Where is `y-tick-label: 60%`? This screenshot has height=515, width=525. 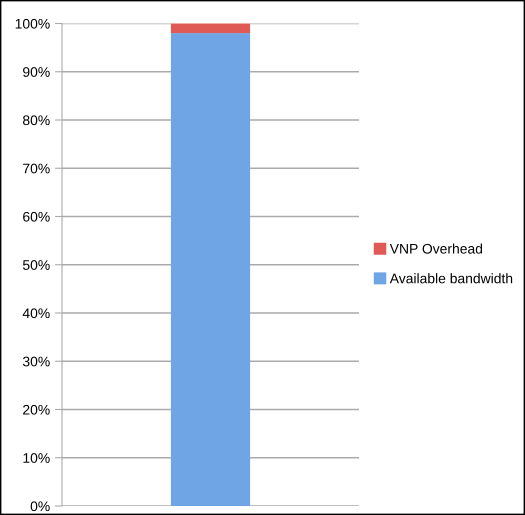
y-tick-label: 60% is located at coordinates (36, 217).